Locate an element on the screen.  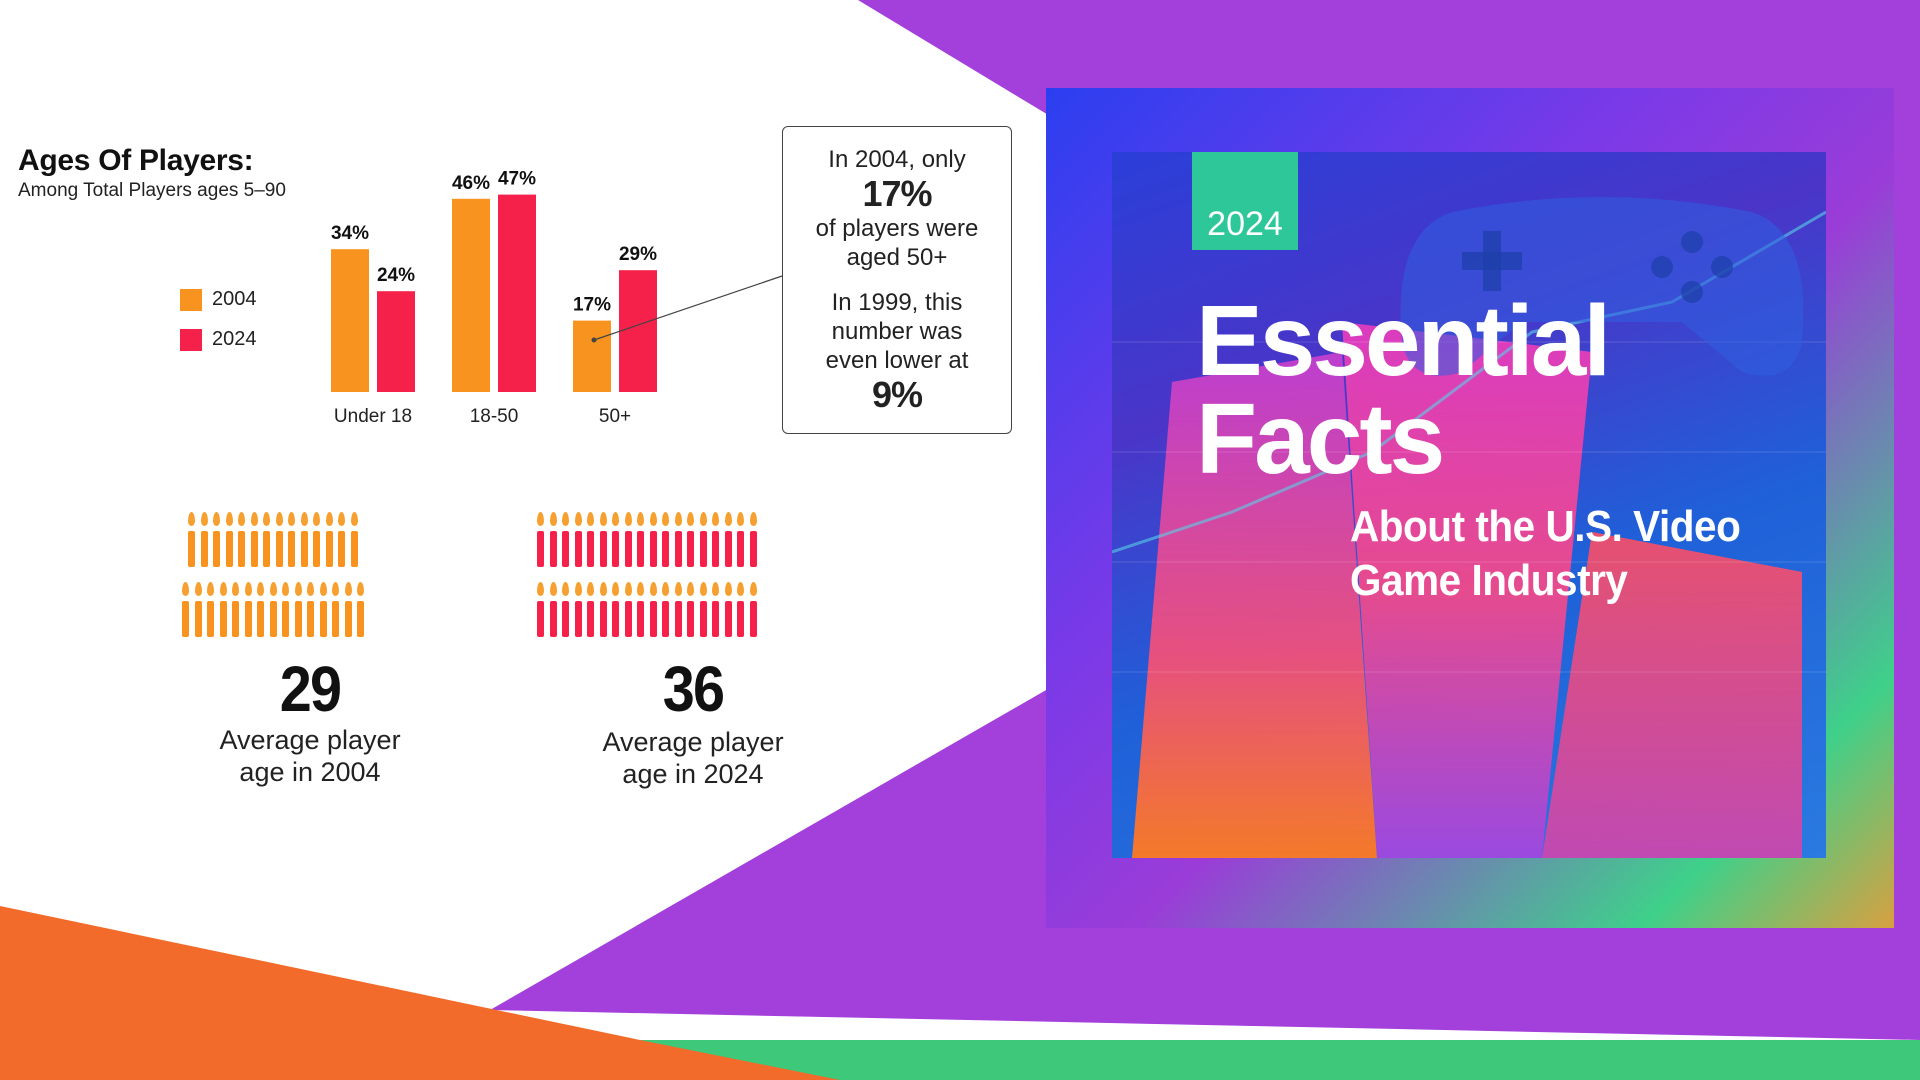
cover-year-badge: 2024 is located at coordinates (1245, 201).